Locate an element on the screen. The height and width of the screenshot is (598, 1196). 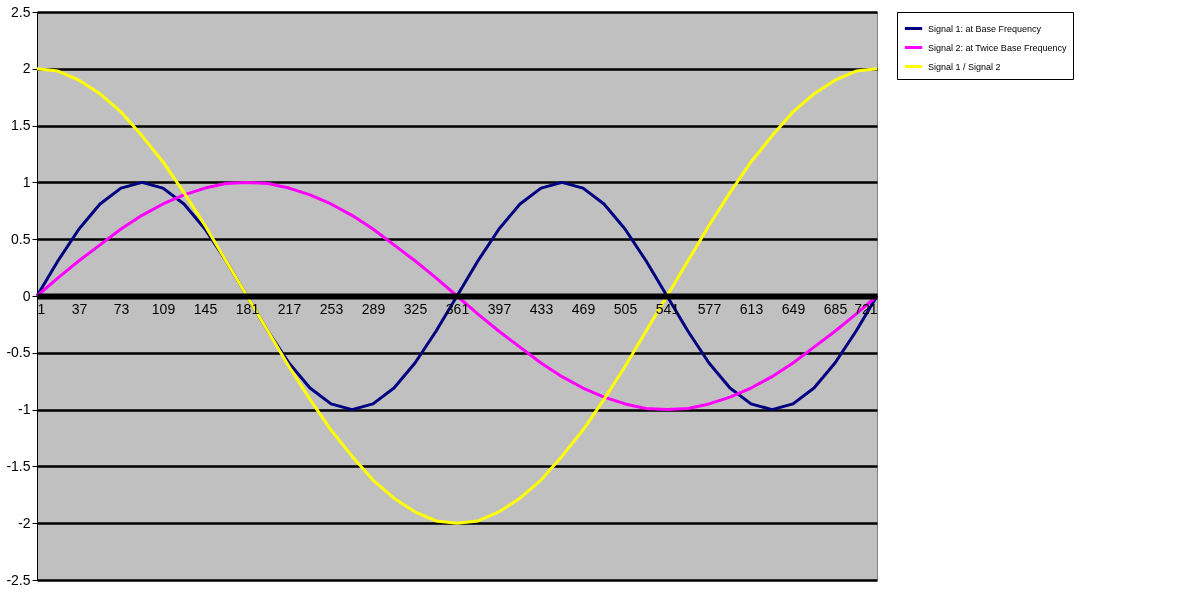
x-tick-label: 217 is located at coordinates (289, 308).